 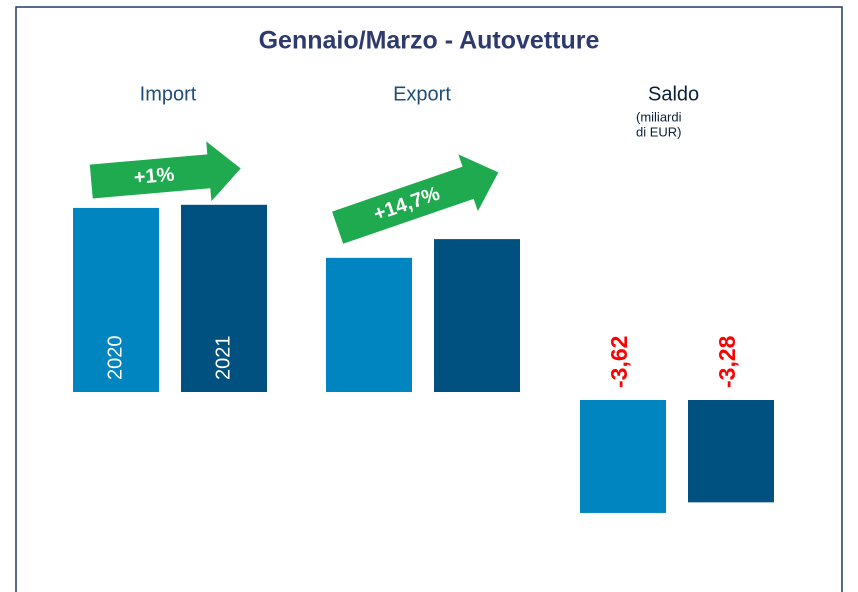 I want to click on annotation-arrow: +1%, so click(x=165, y=171).